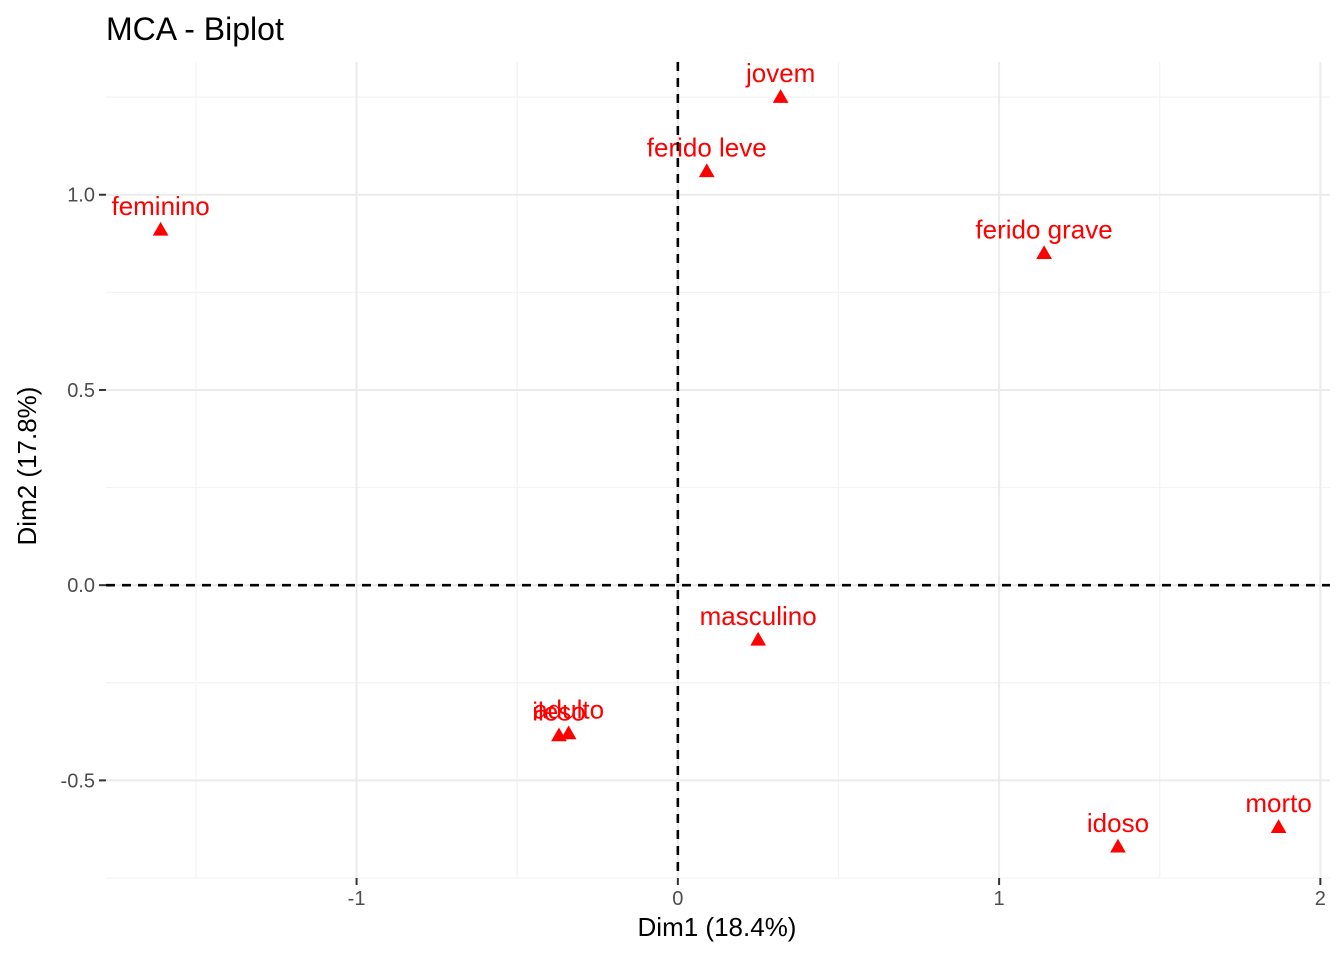 The height and width of the screenshot is (960, 1344). Describe the element at coordinates (780, 73) in the screenshot. I see `point-label: jovem` at that location.